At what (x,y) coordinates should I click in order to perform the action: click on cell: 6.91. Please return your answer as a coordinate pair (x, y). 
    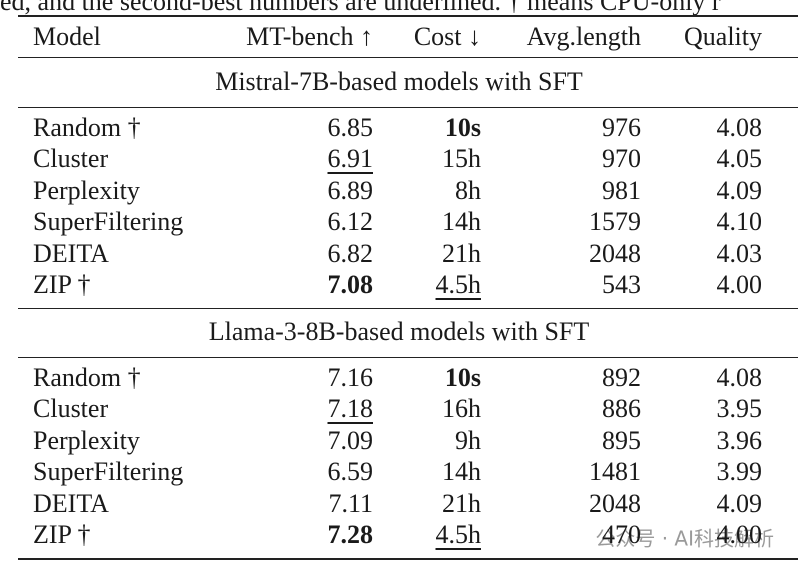
    Looking at the image, I should click on (350, 159).